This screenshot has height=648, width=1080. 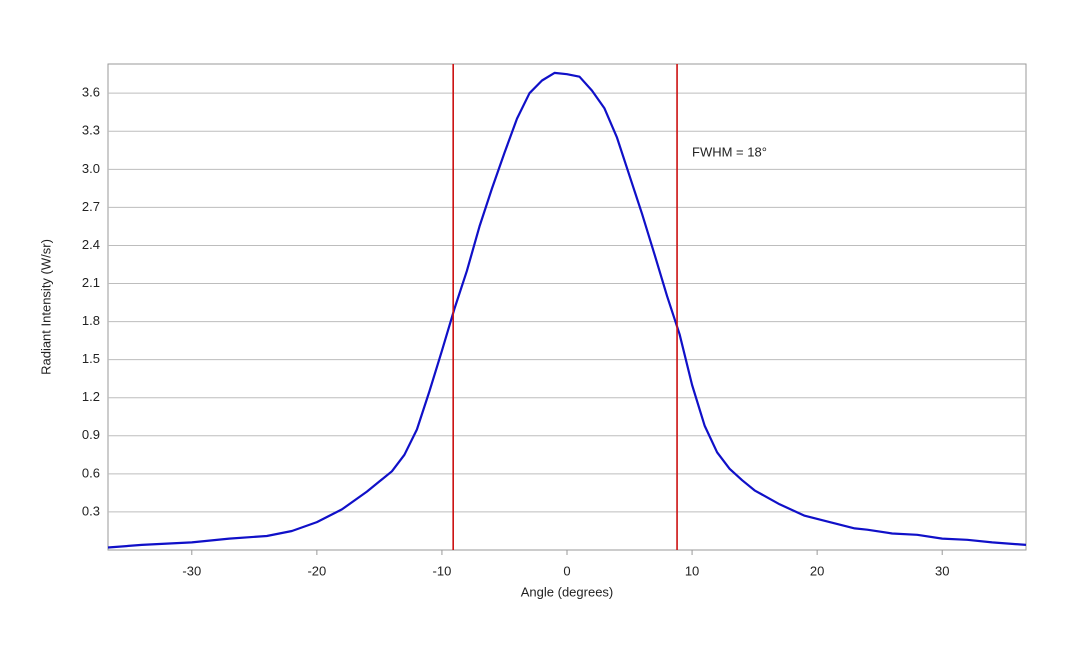 I want to click on x-tick-label: 10, so click(x=692, y=570).